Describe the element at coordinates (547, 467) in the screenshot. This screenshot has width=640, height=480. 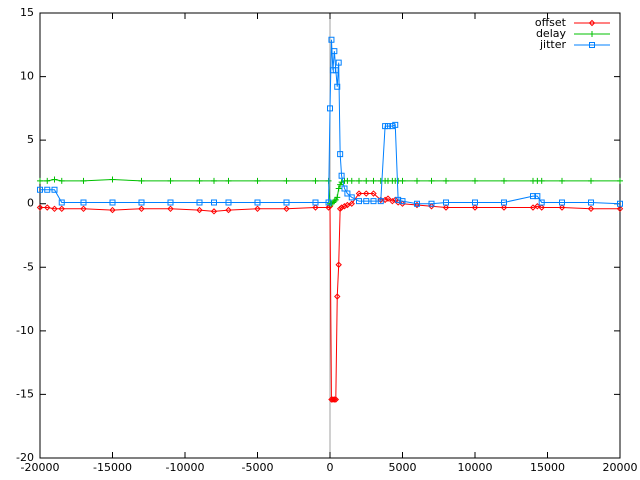
I see `x-tick-label: 15000` at that location.